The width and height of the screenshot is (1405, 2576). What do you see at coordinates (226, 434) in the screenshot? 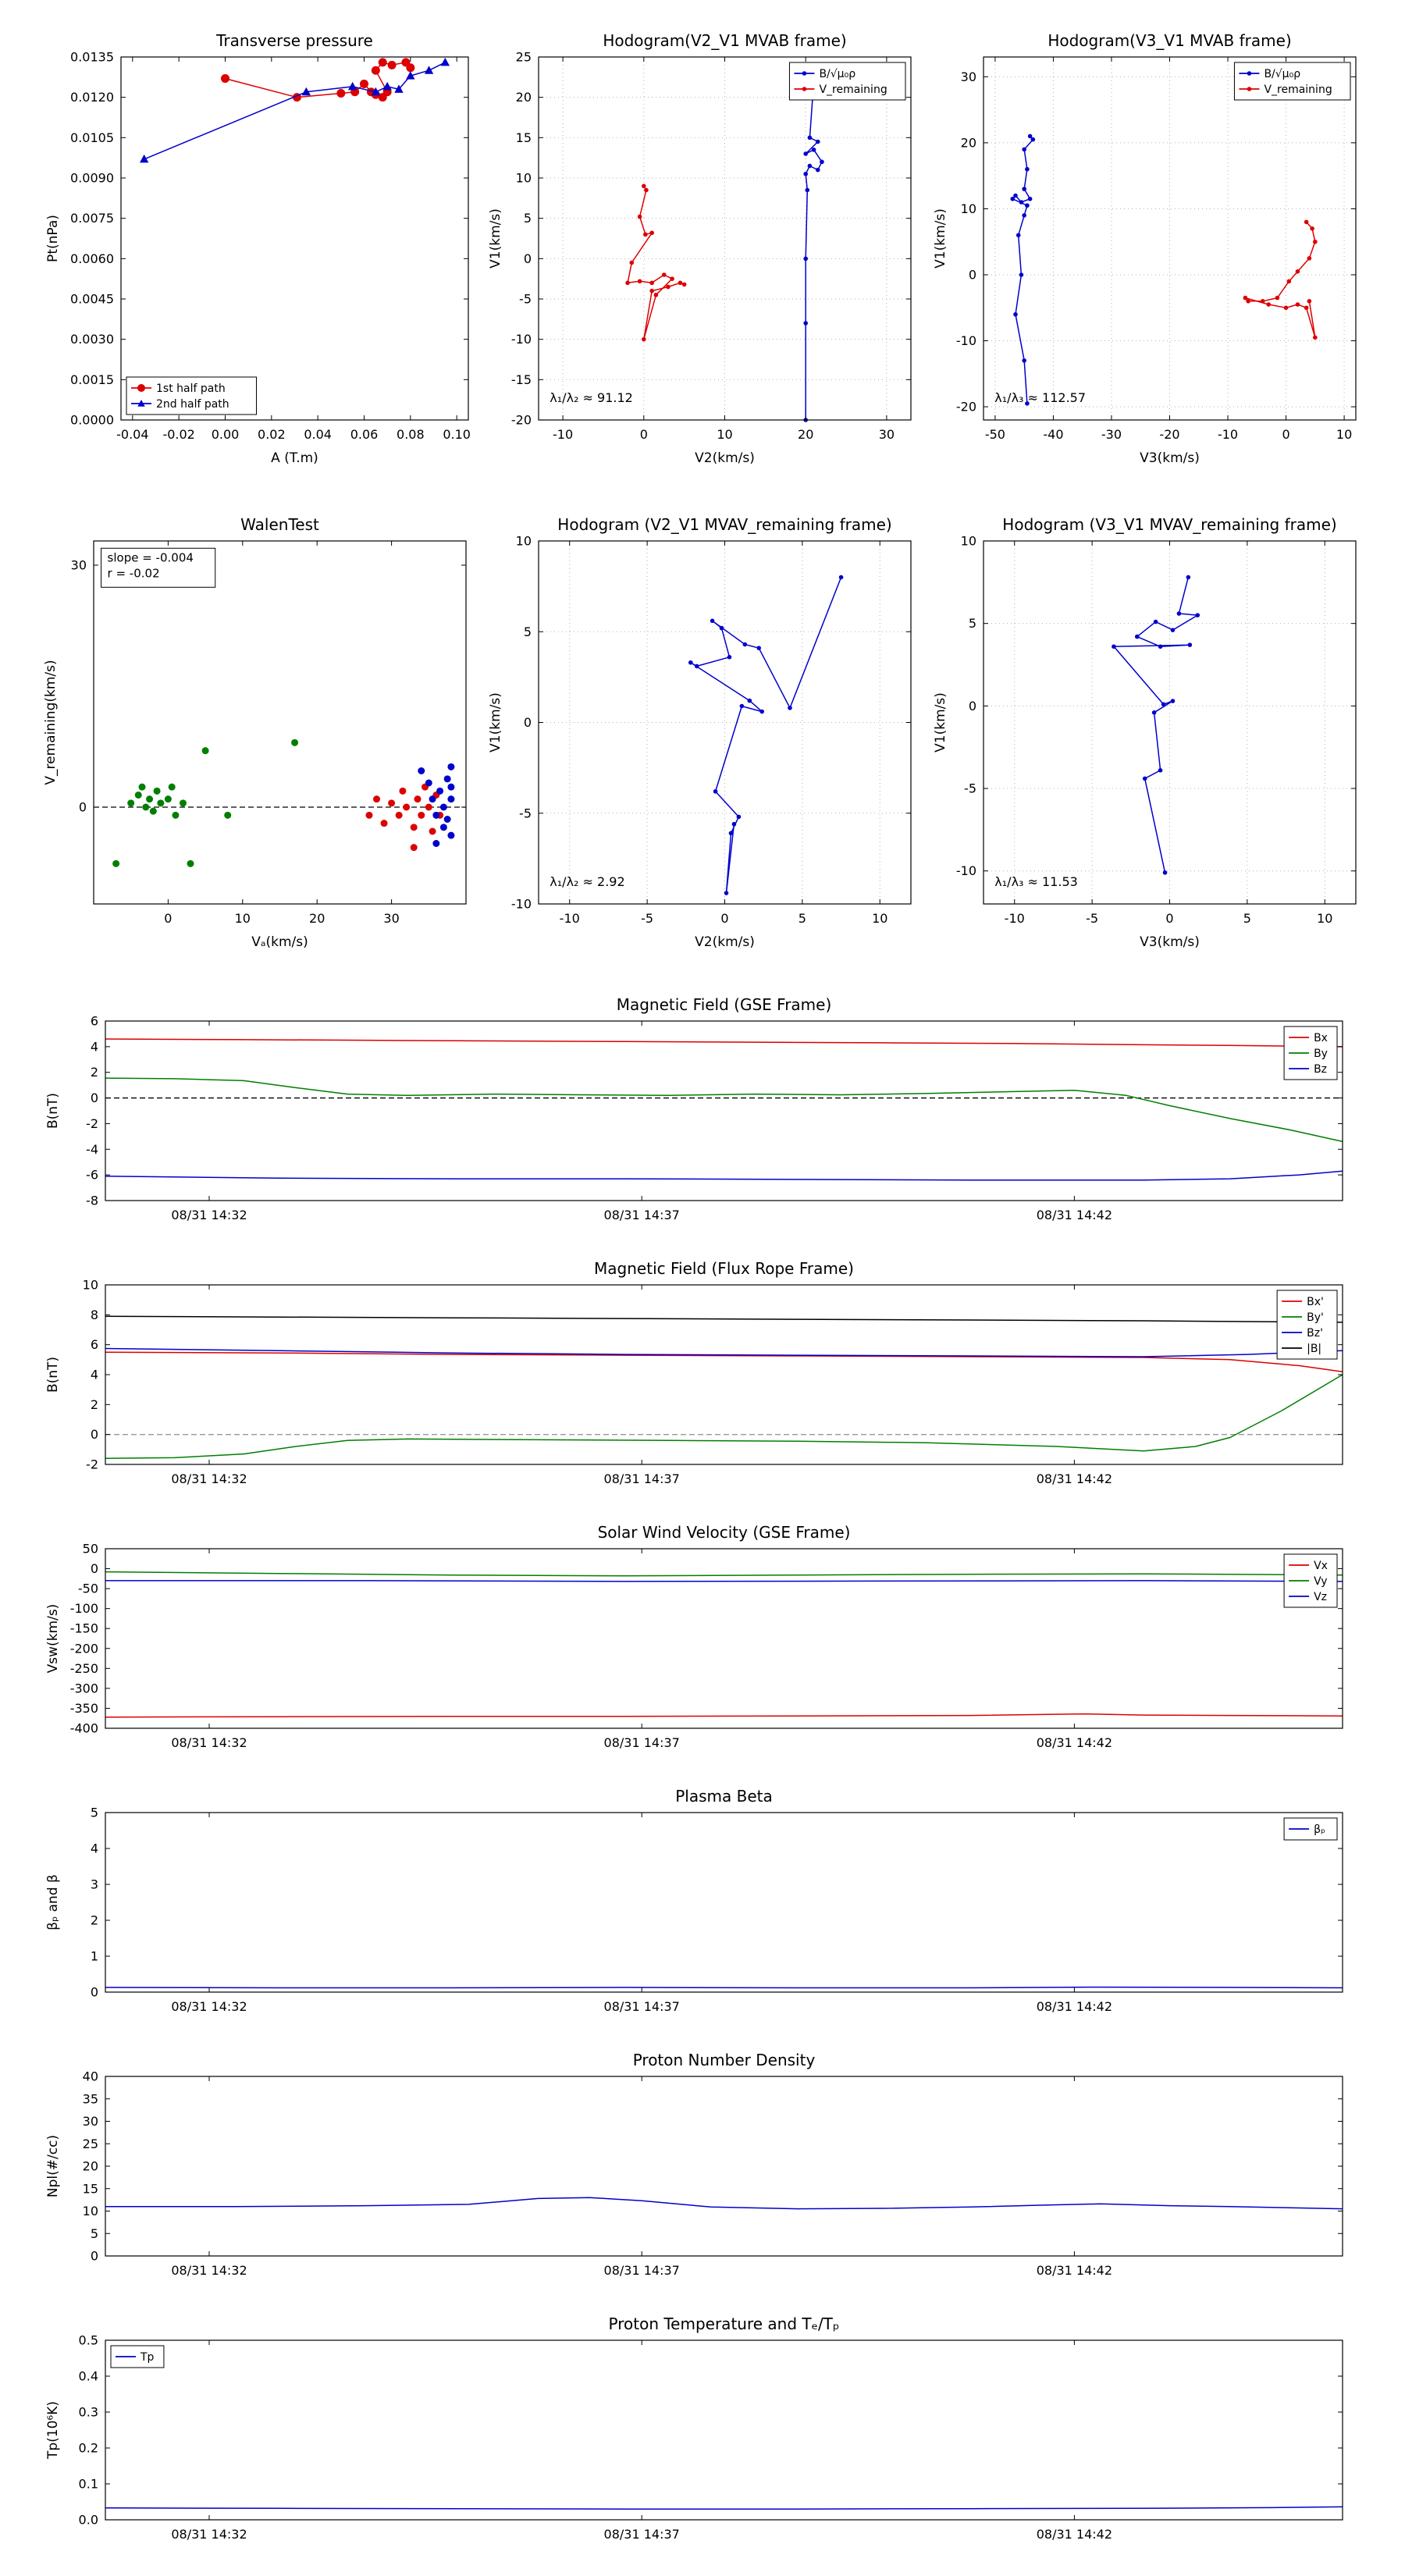
I see `svg-text: 0.00` at bounding box center [226, 434].